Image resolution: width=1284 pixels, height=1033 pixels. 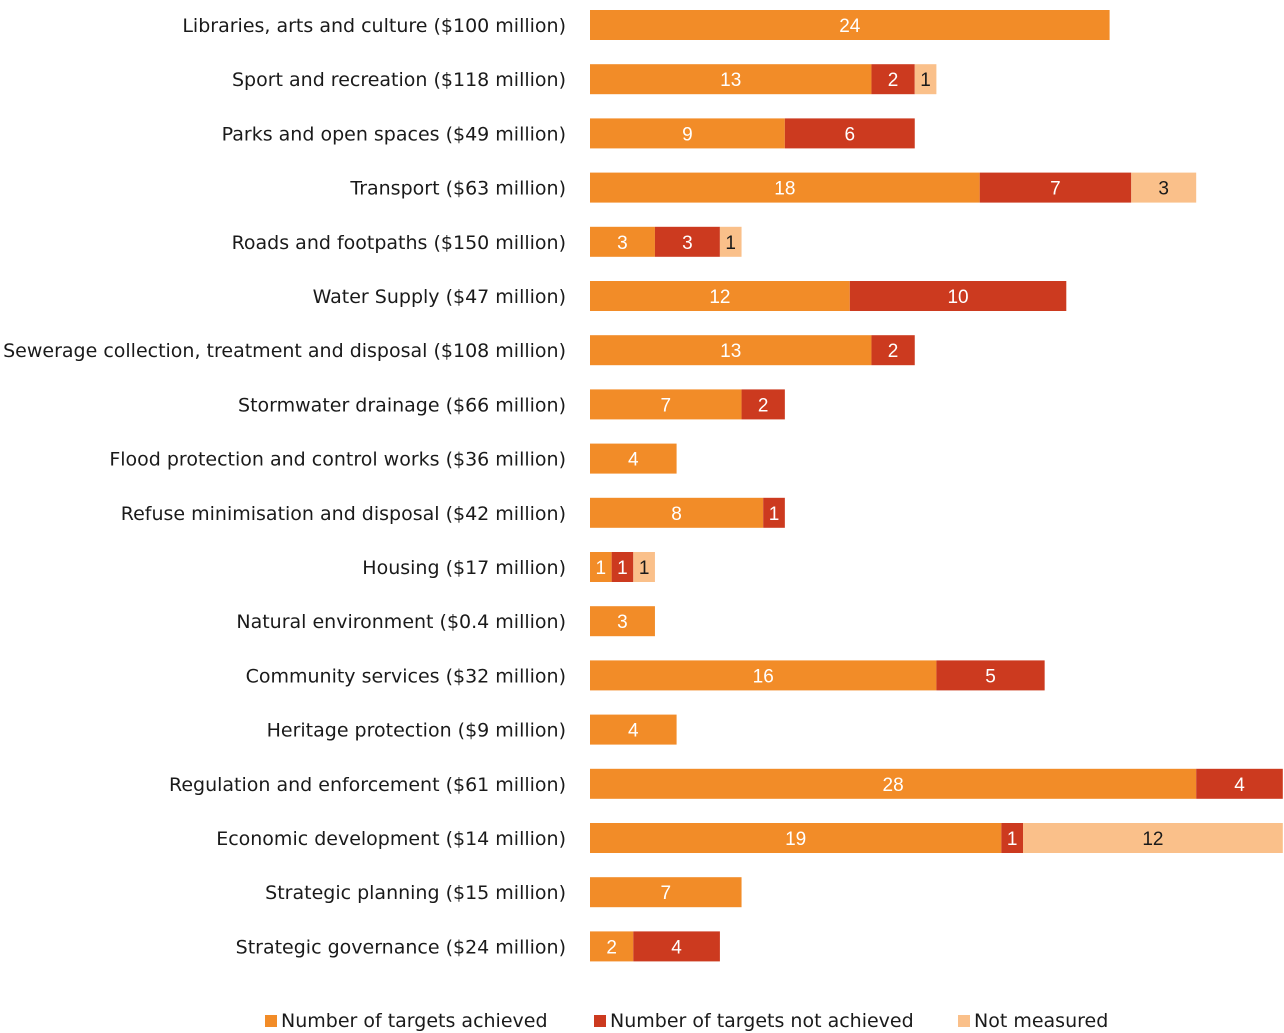 I want to click on legend-item: Not measured, so click(x=1033, y=1021).